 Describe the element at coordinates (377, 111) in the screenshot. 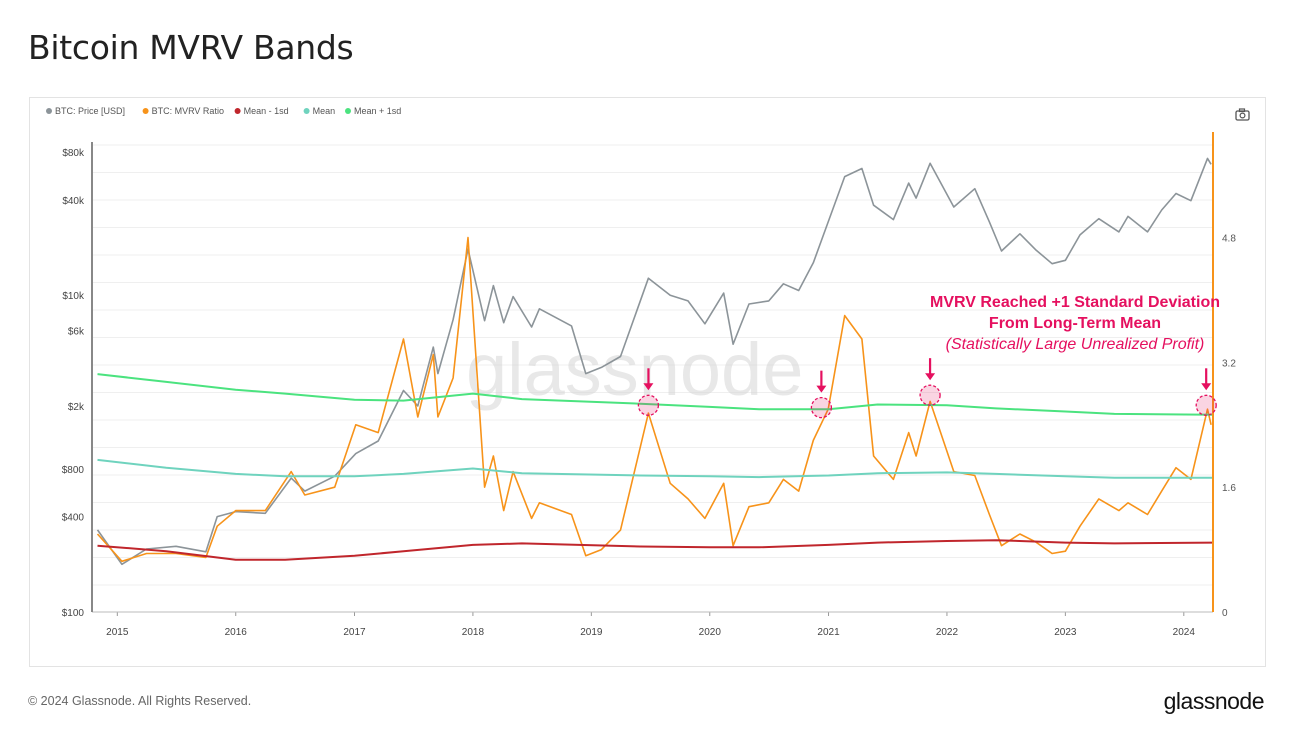

I see `legend-label: Mean + 1sd` at that location.